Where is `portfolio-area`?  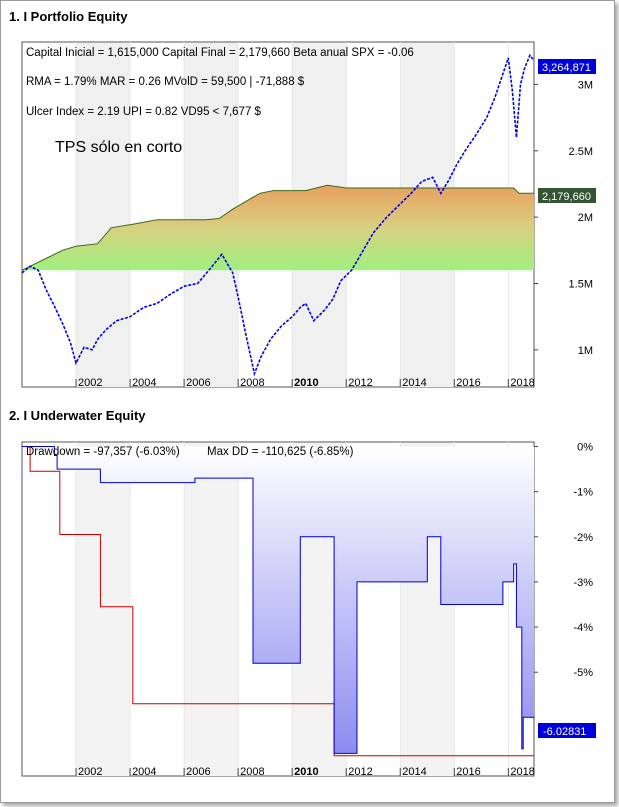 portfolio-area is located at coordinates (278, 228).